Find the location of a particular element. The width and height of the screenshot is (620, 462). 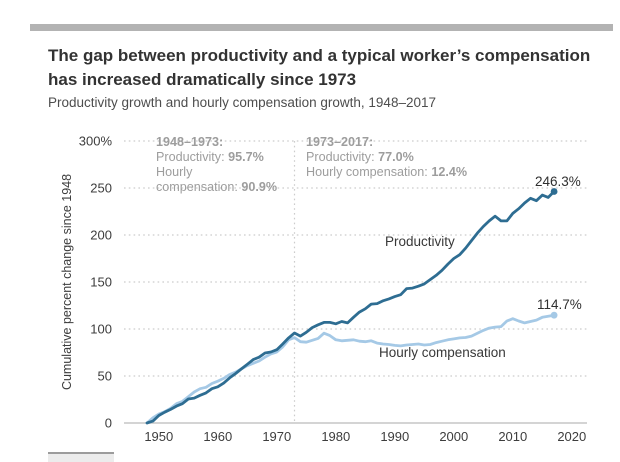

hourly-compensation-end-dot is located at coordinates (554, 315).